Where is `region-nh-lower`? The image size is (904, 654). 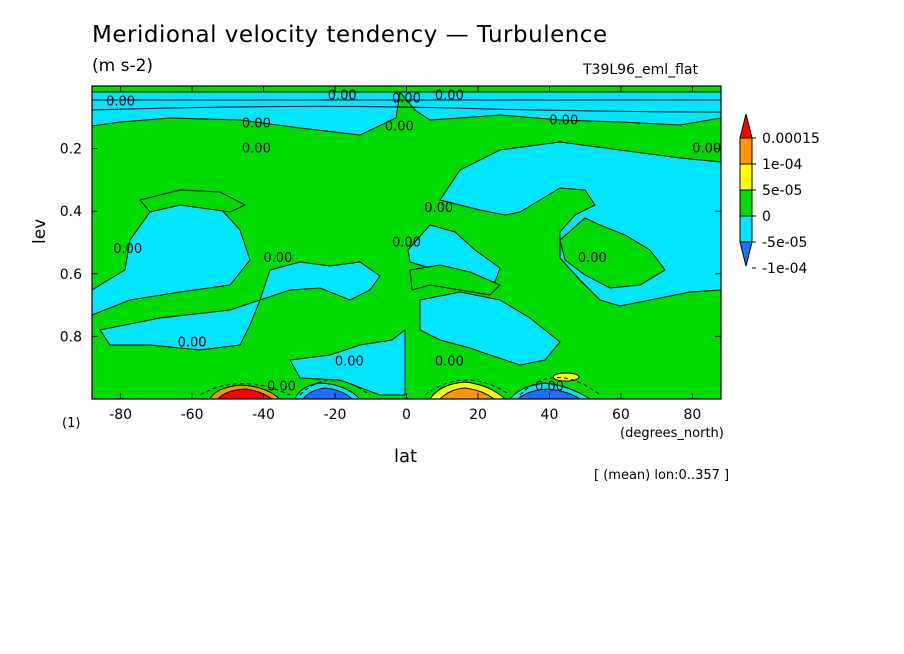 region-nh-lower is located at coordinates (490, 328).